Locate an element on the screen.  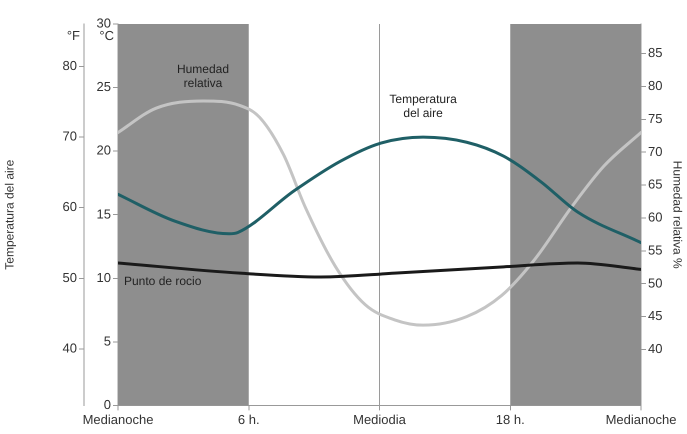
y2-tick-label: 50 is located at coordinates (655, 282).